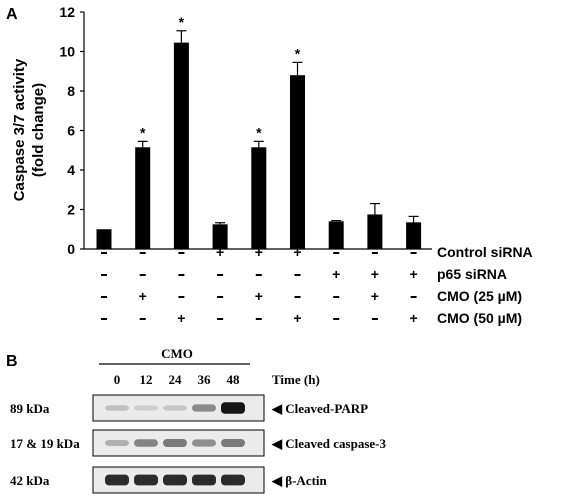  What do you see at coordinates (146, 379) in the screenshot?
I see `time-point-label: 12` at bounding box center [146, 379].